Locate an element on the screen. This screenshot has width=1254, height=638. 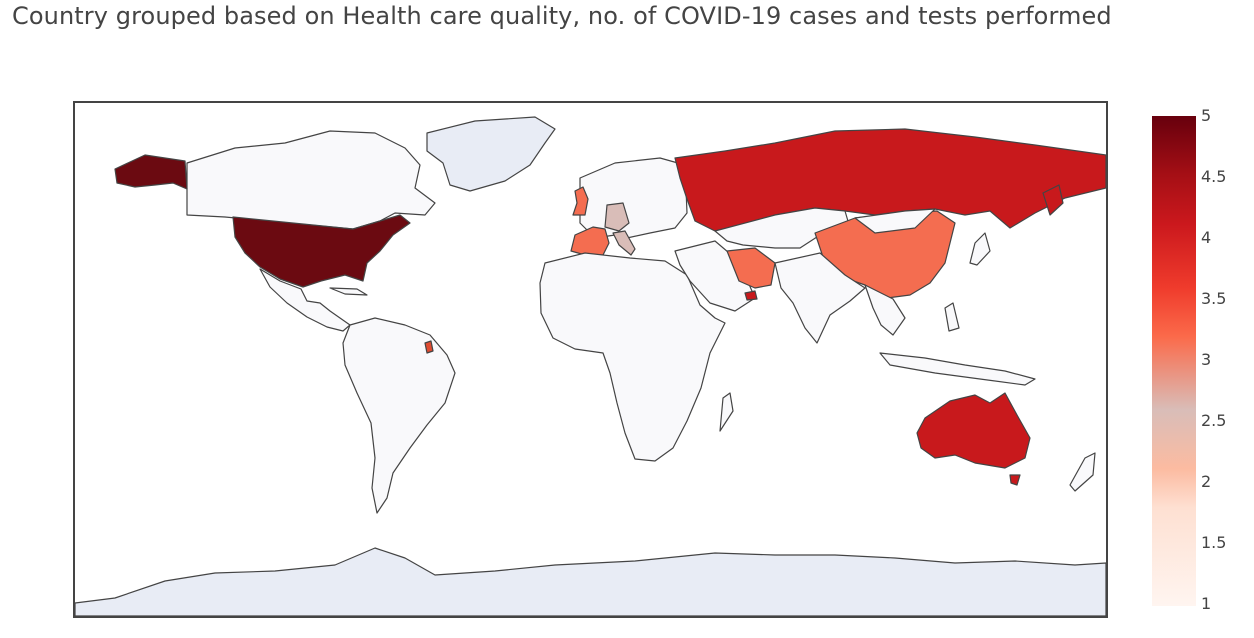
france is located at coordinates (590, 241).